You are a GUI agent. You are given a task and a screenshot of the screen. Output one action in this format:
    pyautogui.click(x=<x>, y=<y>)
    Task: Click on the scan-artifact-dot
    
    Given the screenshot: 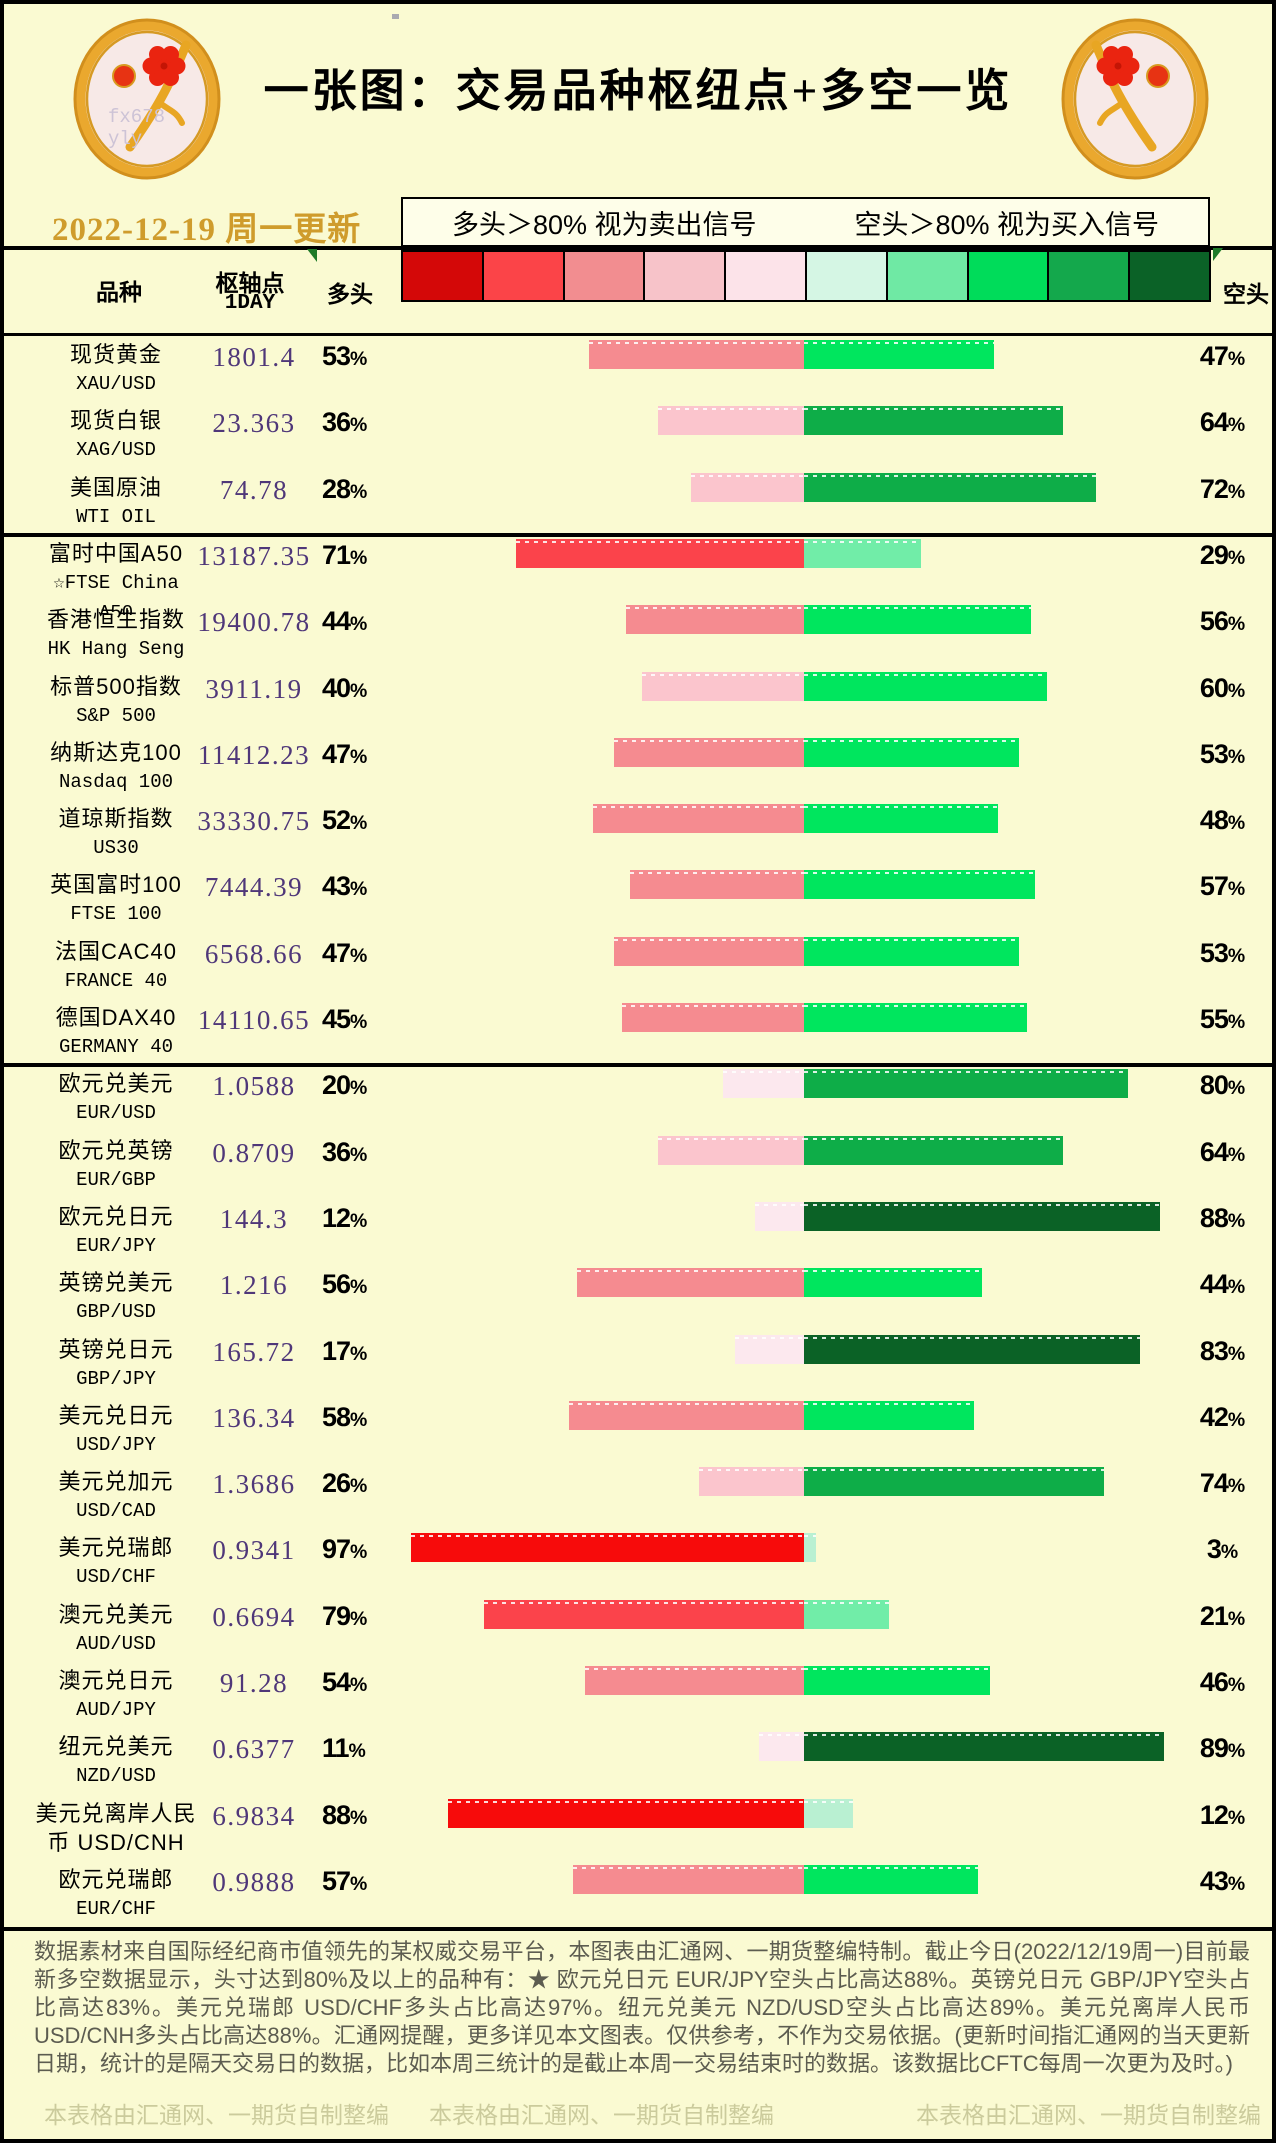 What is the action you would take?
    pyautogui.click(x=395, y=16)
    